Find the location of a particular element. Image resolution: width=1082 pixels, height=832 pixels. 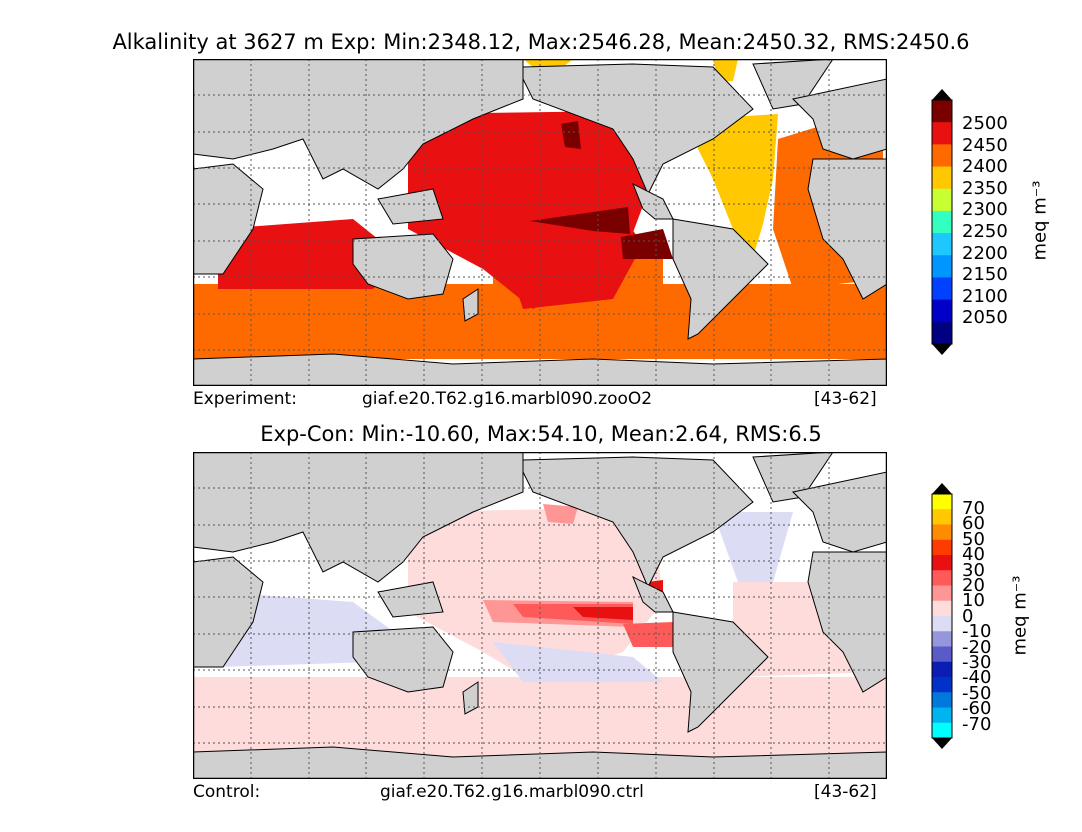

bottom-unit-label: meq m⁻³ is located at coordinates (1020, 615).